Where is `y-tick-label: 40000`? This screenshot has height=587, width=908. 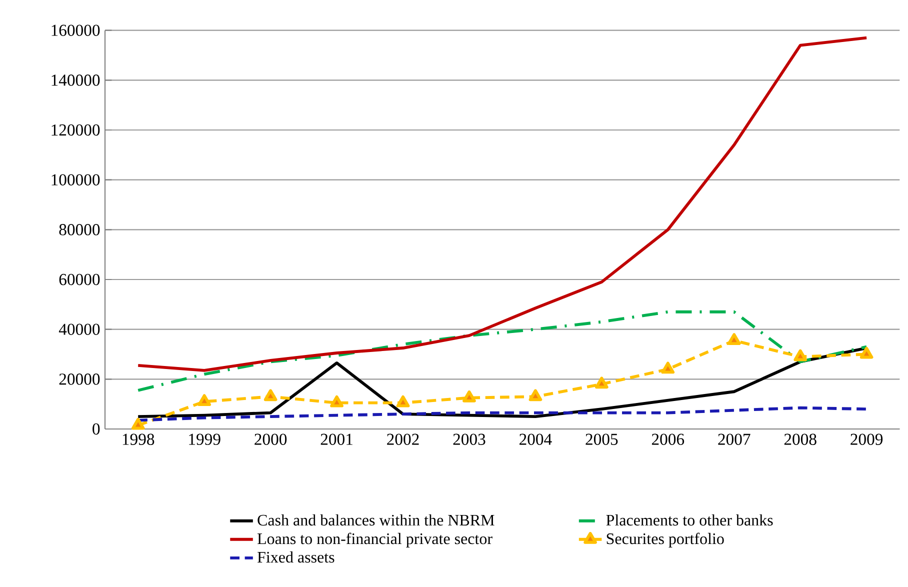 y-tick-label: 40000 is located at coordinates (79, 329).